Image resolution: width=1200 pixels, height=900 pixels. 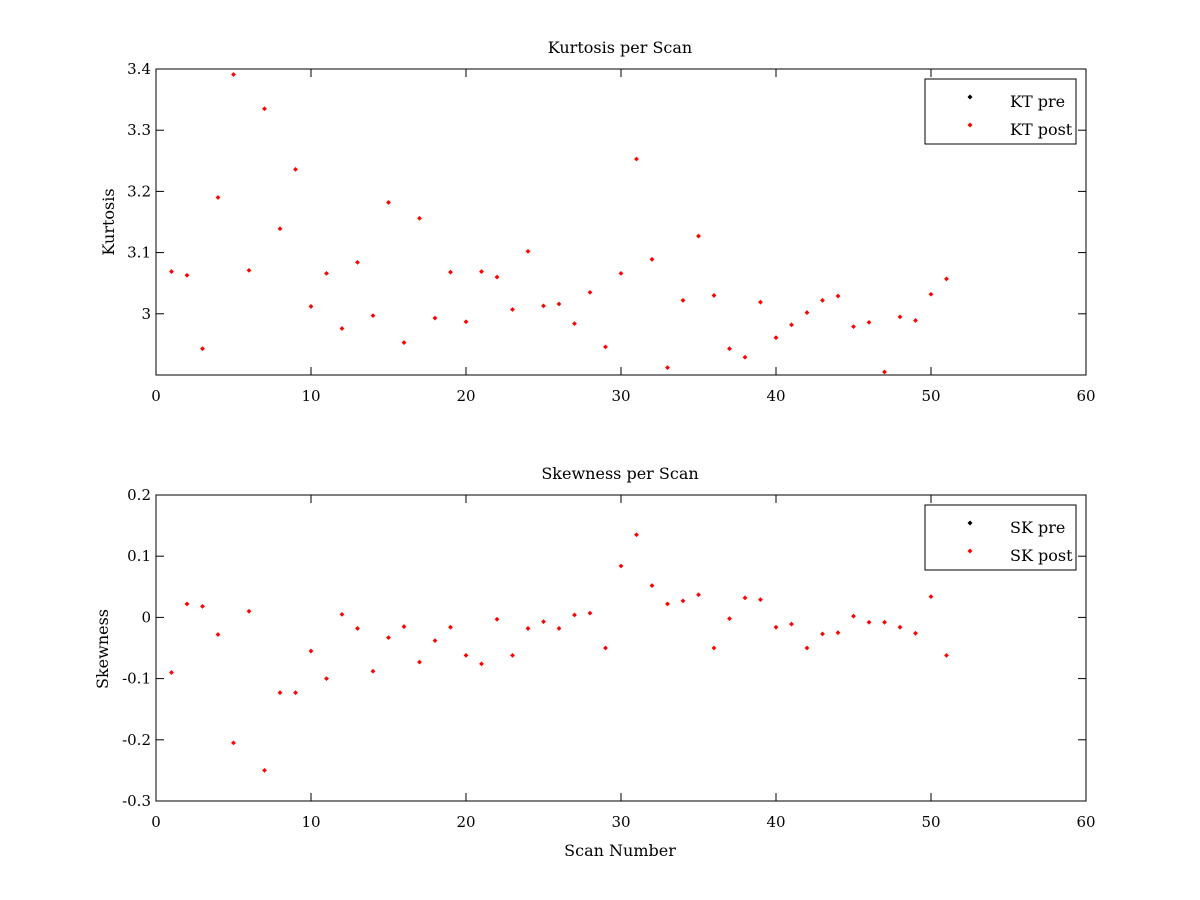 I want to click on y-tick-label: 0.2, so click(x=139, y=495).